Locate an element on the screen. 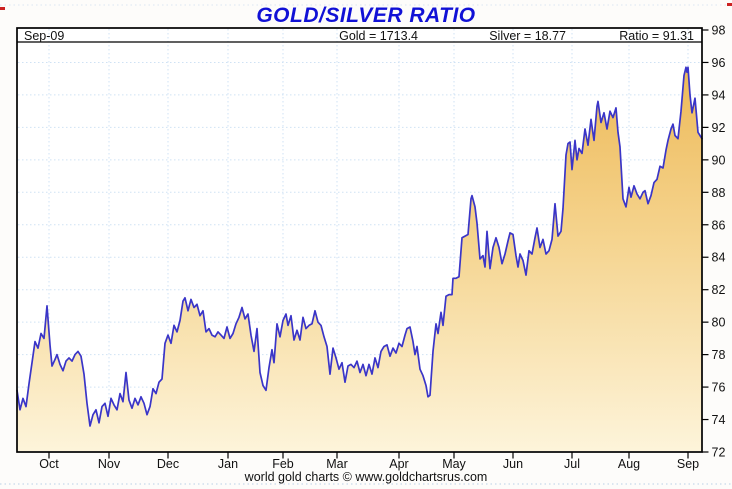 The image size is (732, 489). y-tick-label: 76 is located at coordinates (719, 388).